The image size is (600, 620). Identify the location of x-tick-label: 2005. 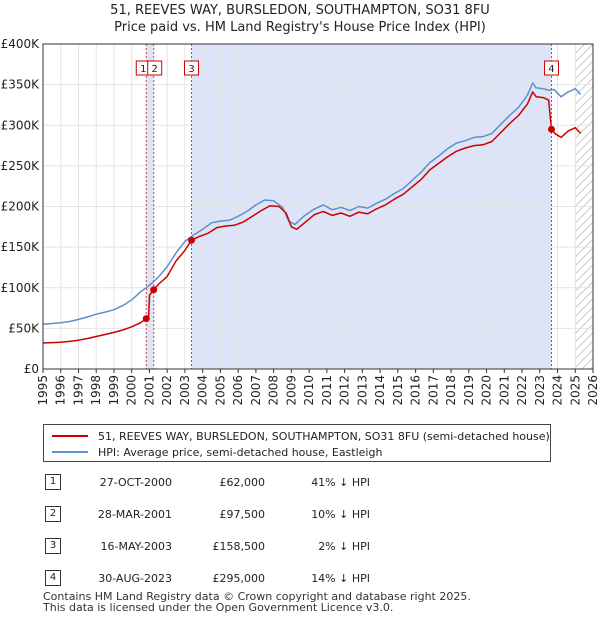
(220, 390).